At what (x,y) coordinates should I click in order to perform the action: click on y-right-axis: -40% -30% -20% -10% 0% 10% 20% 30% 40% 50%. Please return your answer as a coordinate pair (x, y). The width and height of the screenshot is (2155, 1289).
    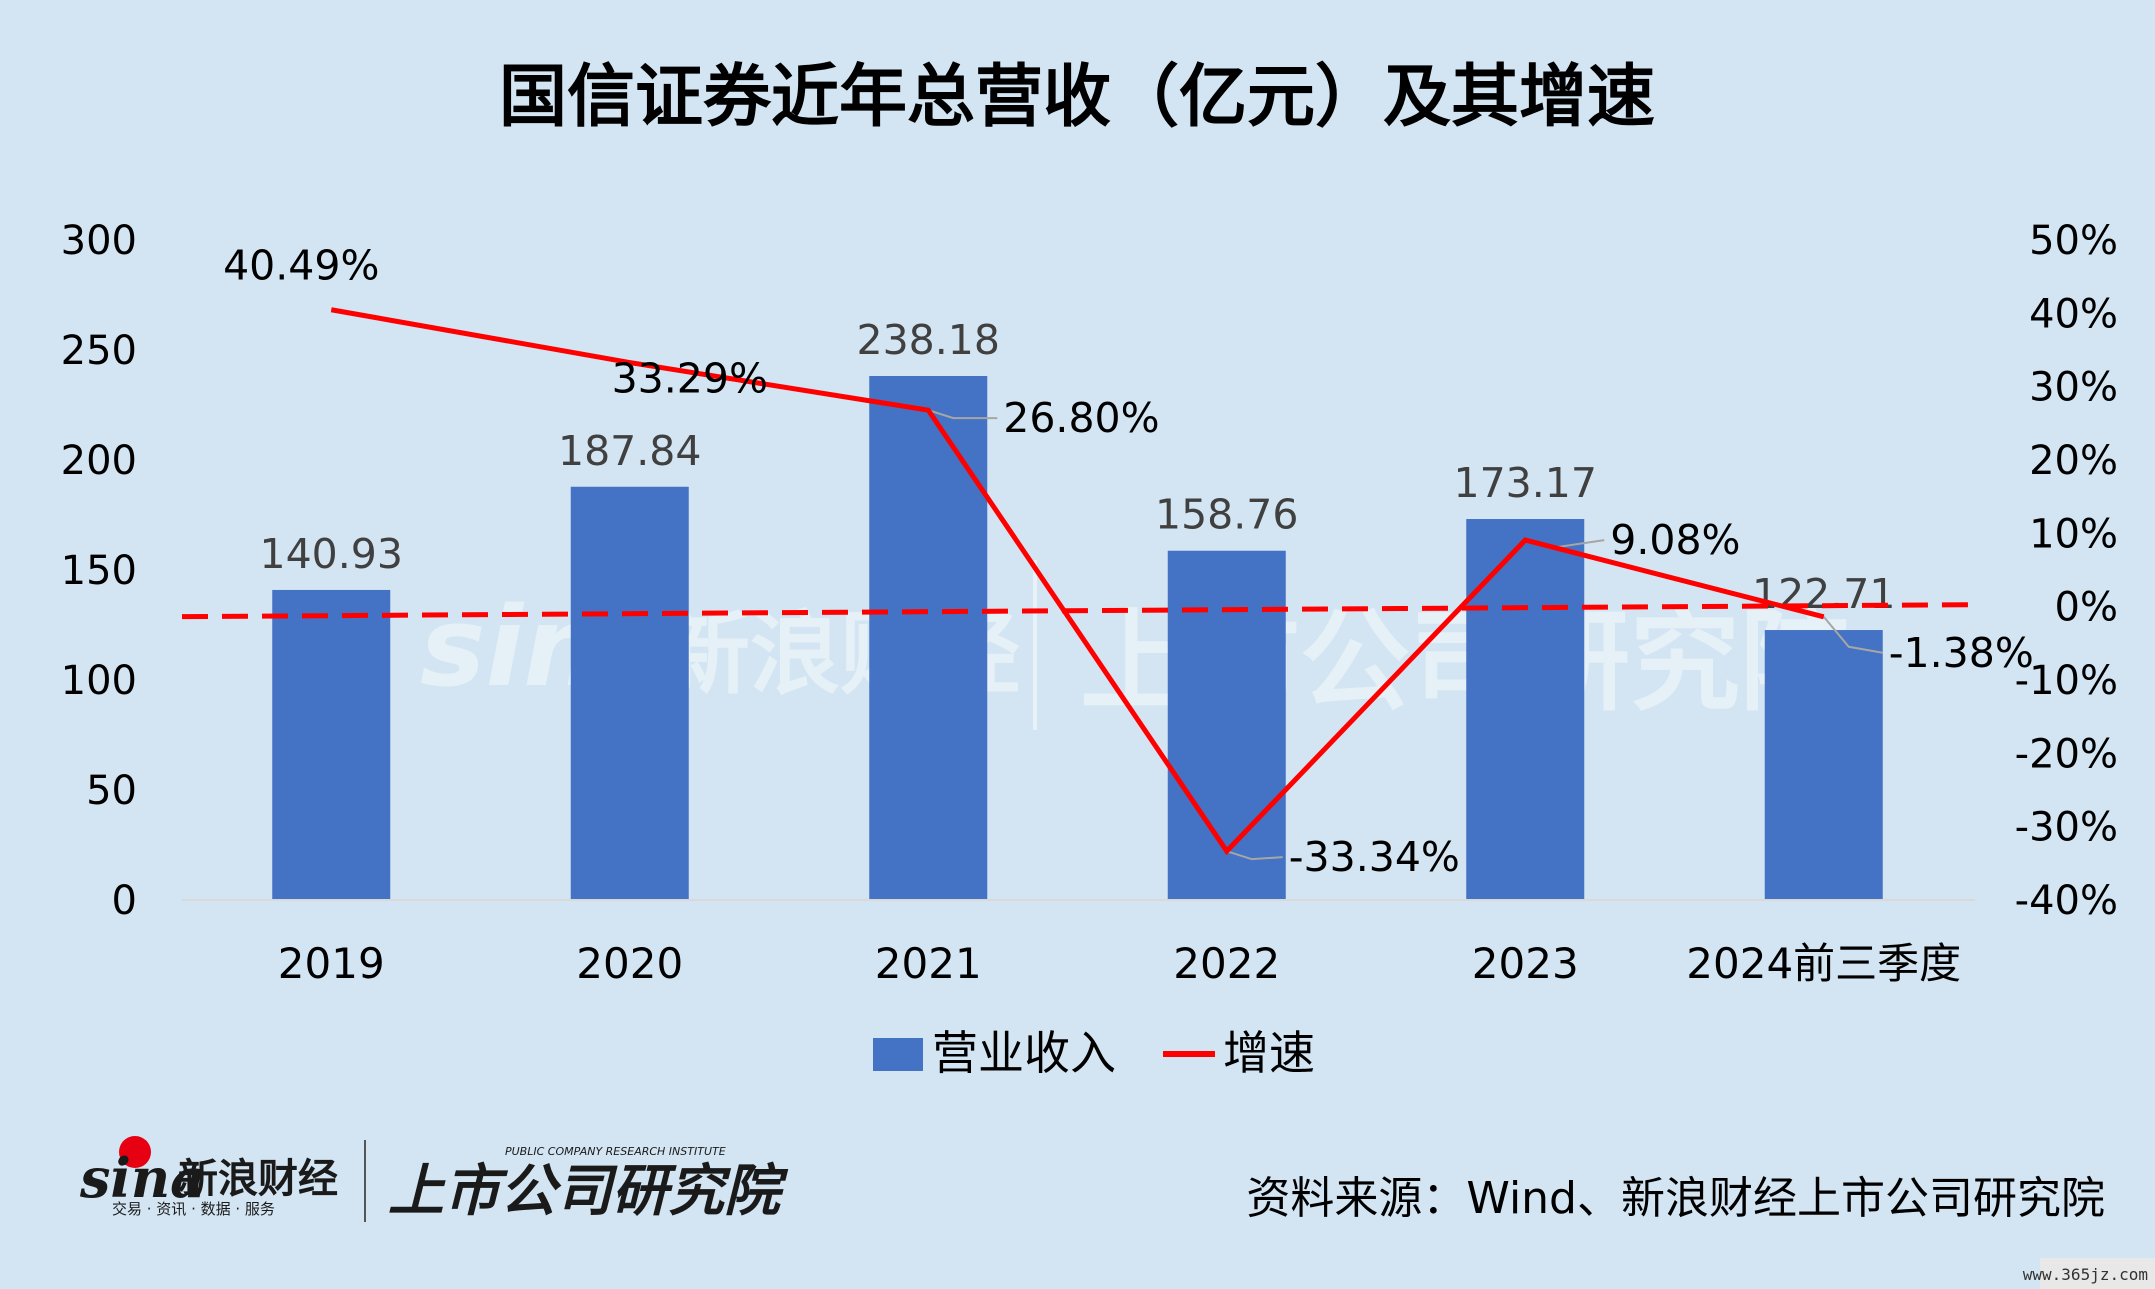
    Looking at the image, I should click on (2066, 571).